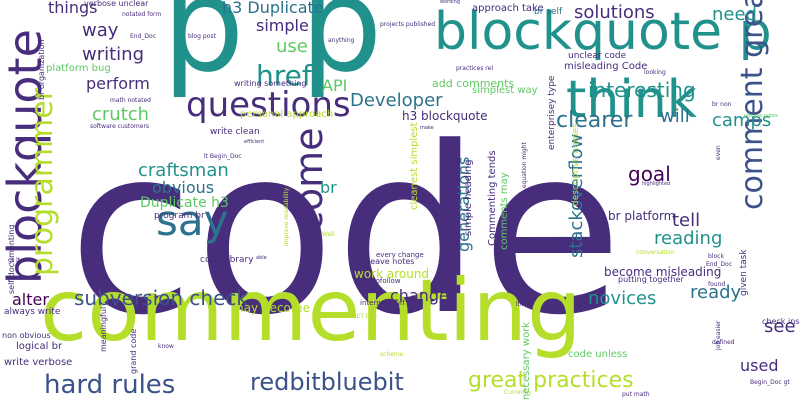  Describe the element at coordinates (716, 256) in the screenshot. I see `word-block: block` at that location.